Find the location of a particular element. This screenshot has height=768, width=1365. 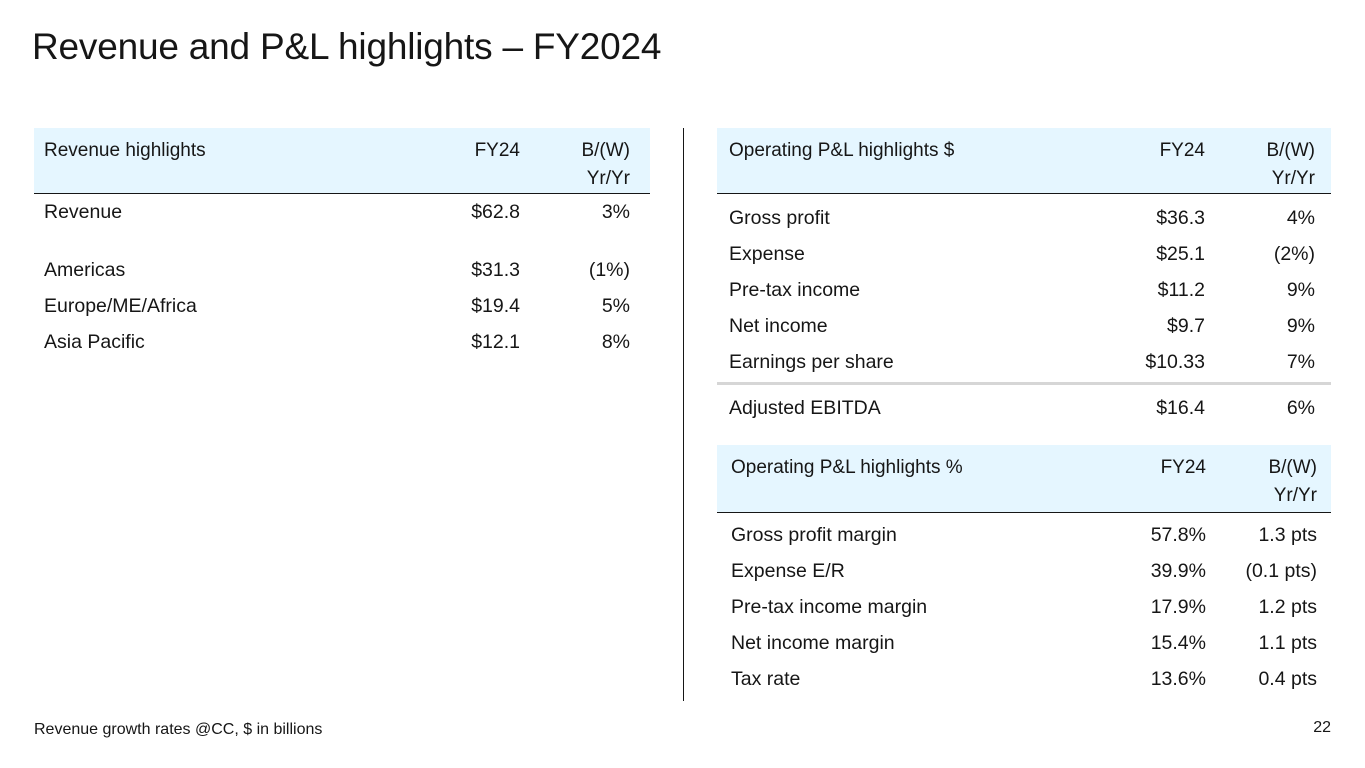

page-title: Revenue and P&L highlights – FY2024 is located at coordinates (347, 46).